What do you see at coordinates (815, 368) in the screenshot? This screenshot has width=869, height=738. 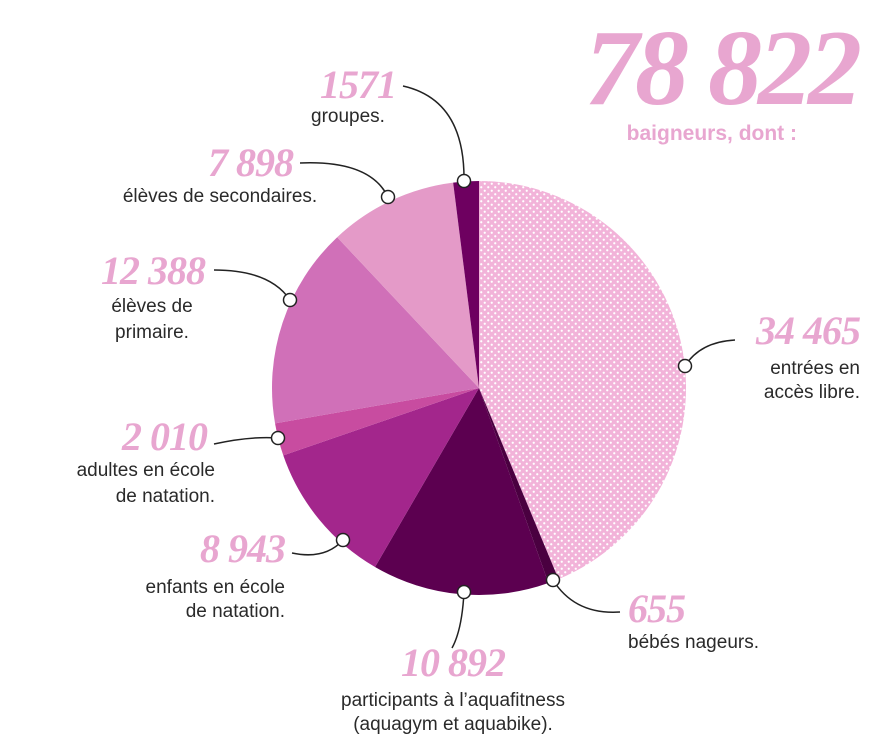 I see `category-label: entrées en` at bounding box center [815, 368].